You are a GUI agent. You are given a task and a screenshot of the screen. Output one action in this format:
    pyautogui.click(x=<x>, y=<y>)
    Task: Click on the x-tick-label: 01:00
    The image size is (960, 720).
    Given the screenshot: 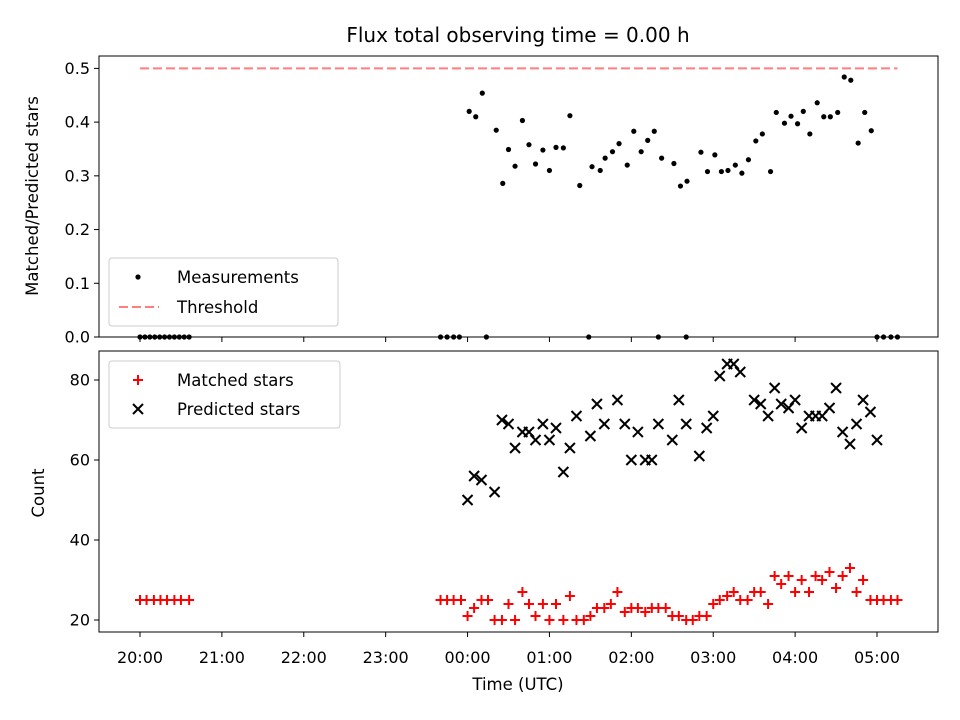 What is the action you would take?
    pyautogui.click(x=549, y=657)
    